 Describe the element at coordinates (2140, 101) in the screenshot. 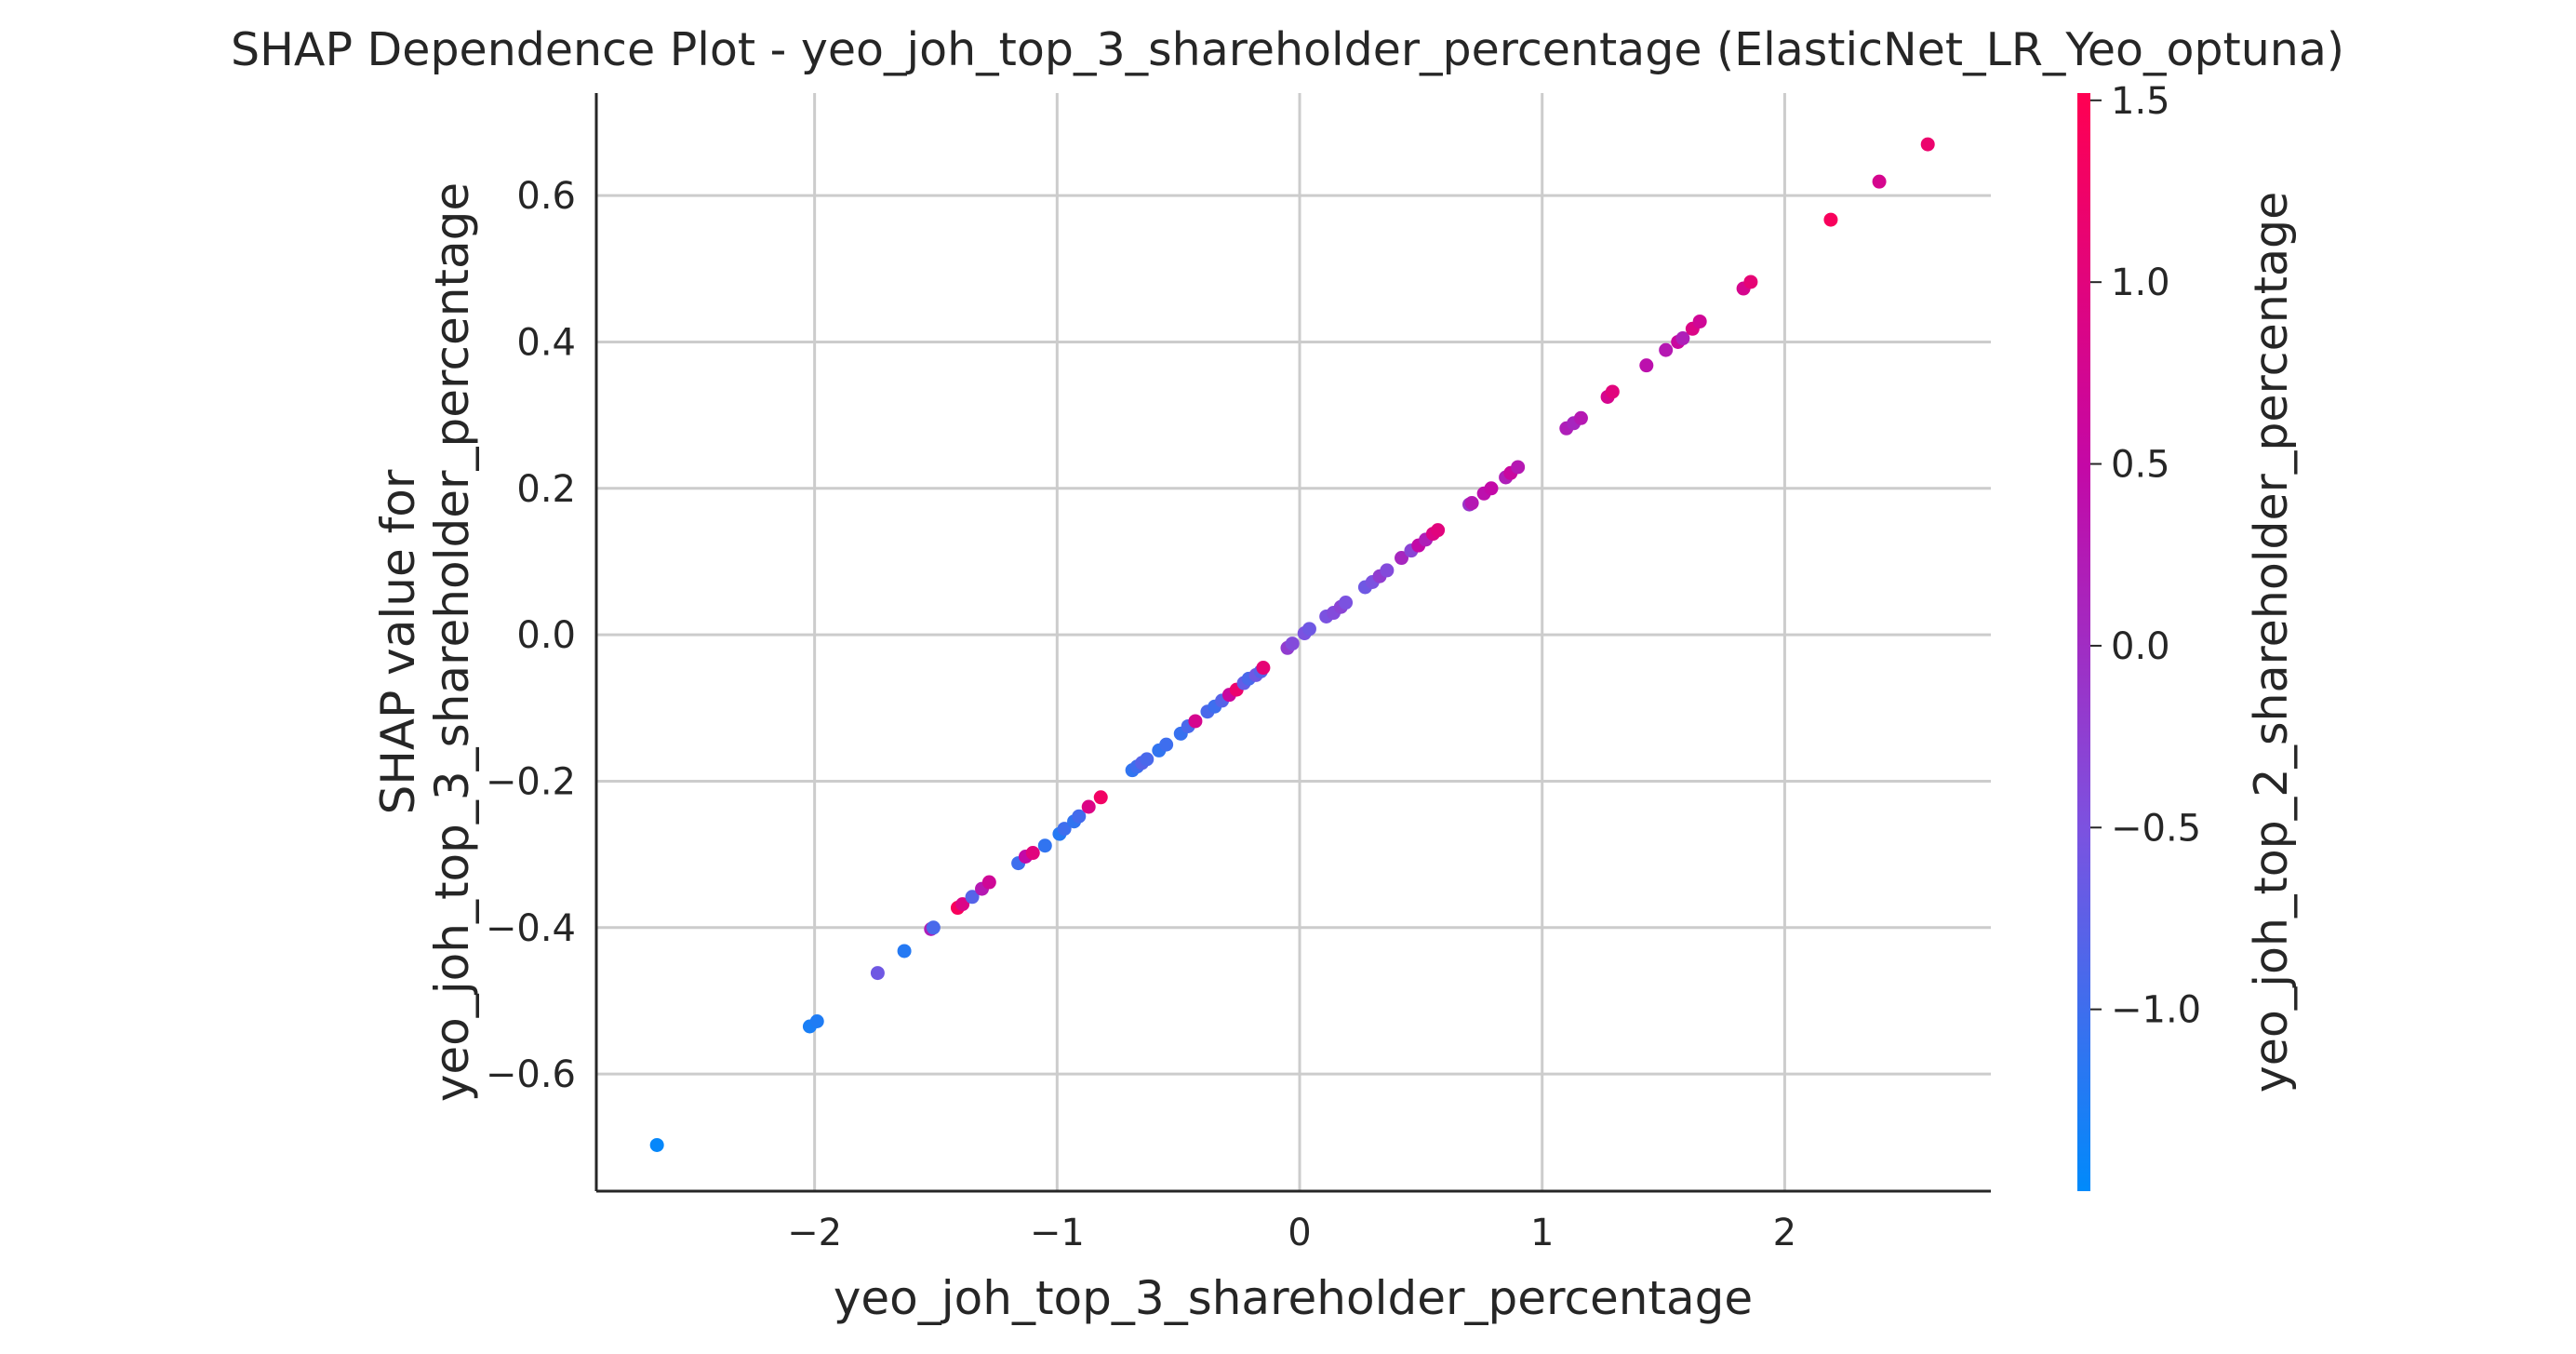

I see `colorbar-tick-label: 1.5` at that location.